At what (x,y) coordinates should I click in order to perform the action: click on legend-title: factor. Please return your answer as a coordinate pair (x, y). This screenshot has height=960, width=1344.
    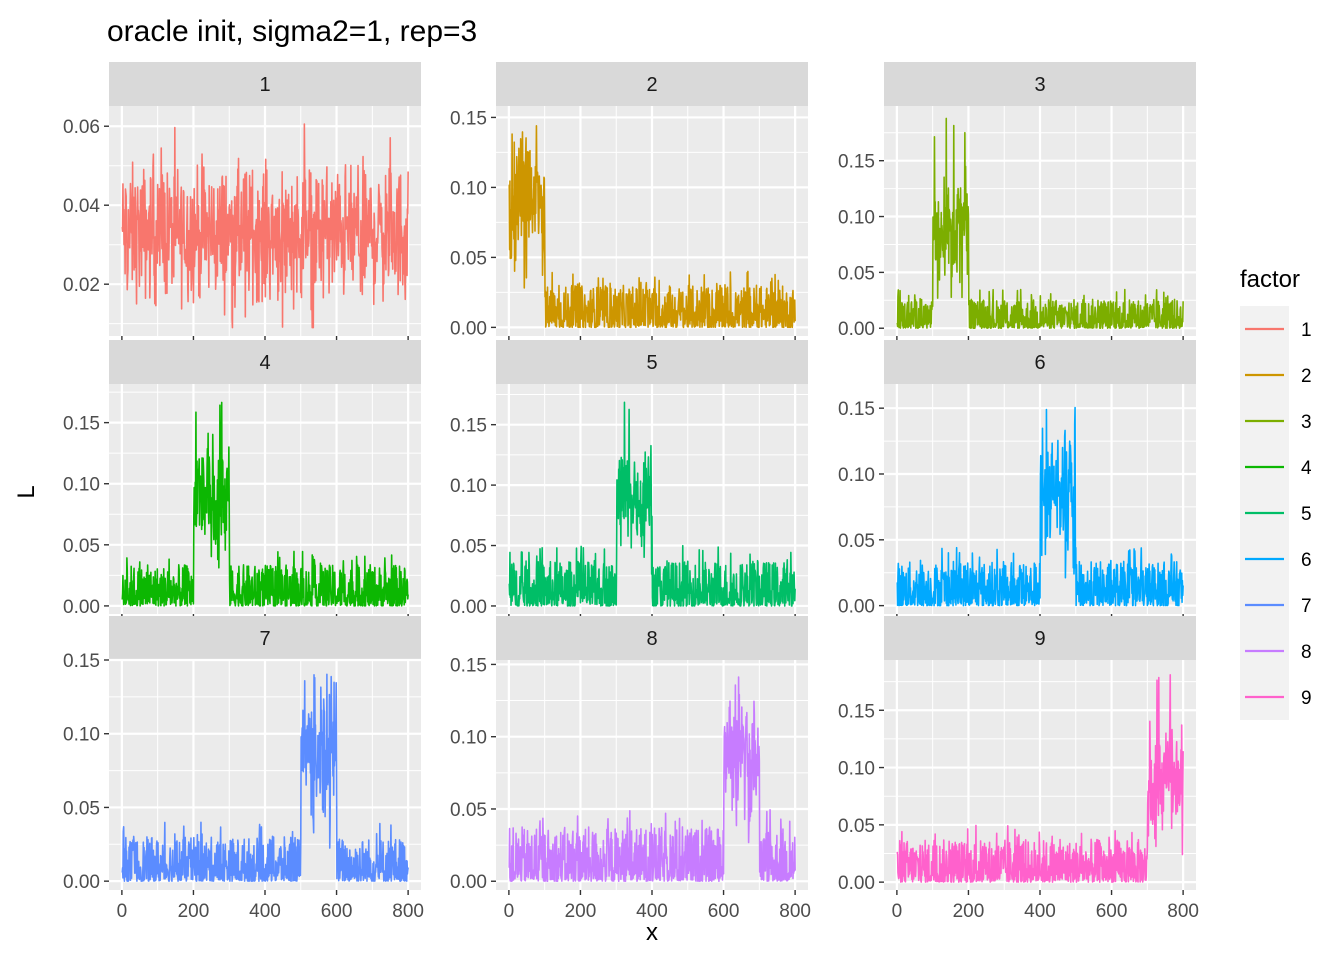
    Looking at the image, I should click on (1270, 279).